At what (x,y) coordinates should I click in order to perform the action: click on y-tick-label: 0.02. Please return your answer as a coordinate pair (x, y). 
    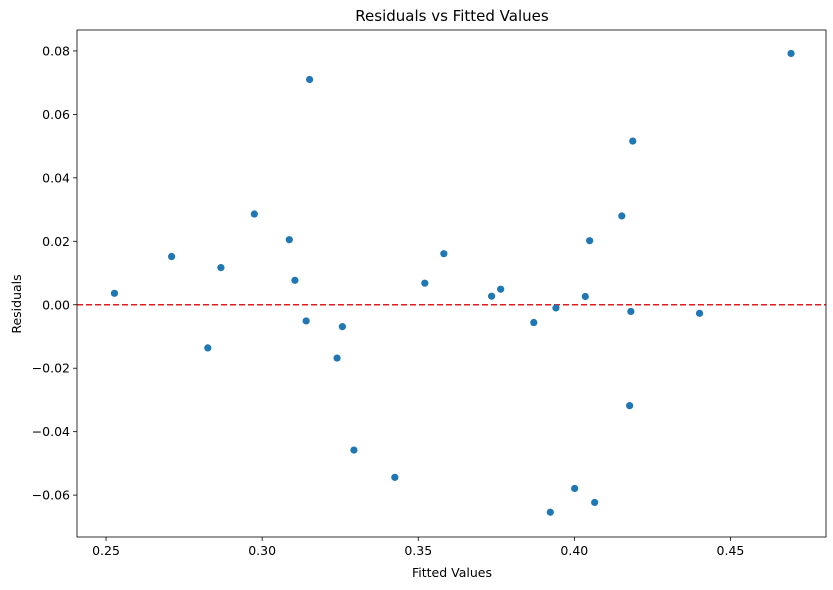
    Looking at the image, I should click on (56, 241).